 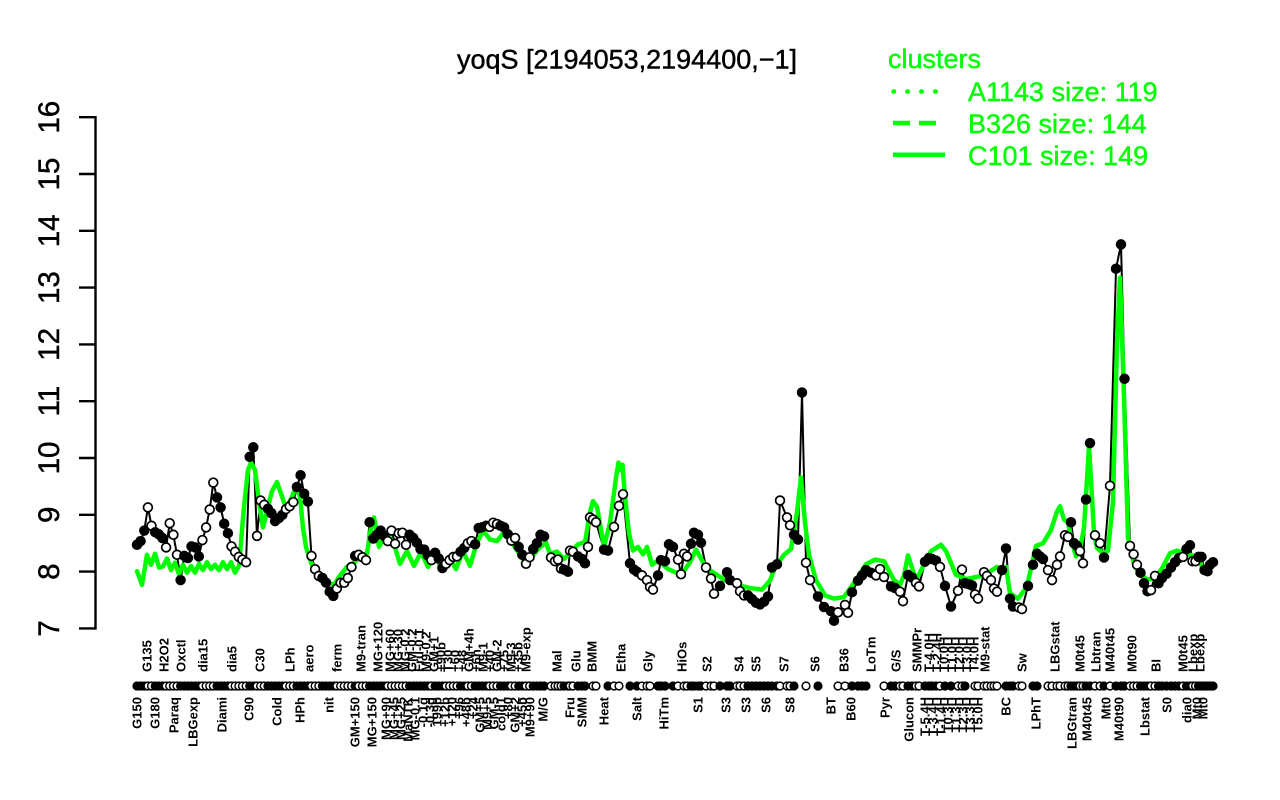 What do you see at coordinates (277, 711) in the screenshot?
I see `svg-text: Cold` at bounding box center [277, 711].